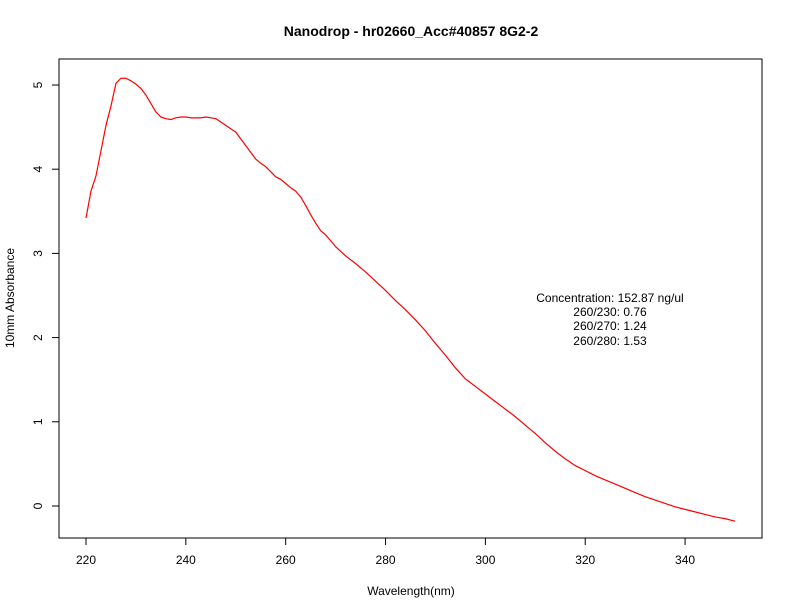 This screenshot has width=792, height=612. What do you see at coordinates (86, 560) in the screenshot?
I see `x-tick-label: 220` at bounding box center [86, 560].